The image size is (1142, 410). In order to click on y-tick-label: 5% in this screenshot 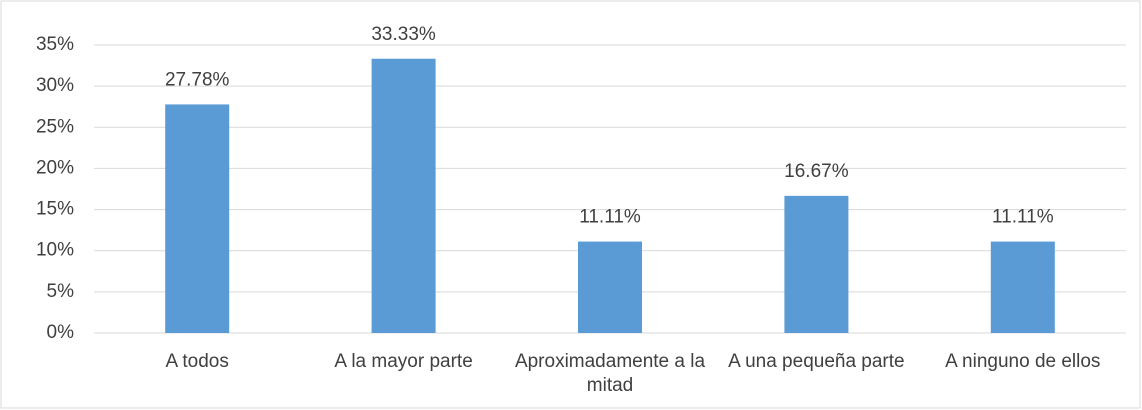, I will do `click(61, 291)`.